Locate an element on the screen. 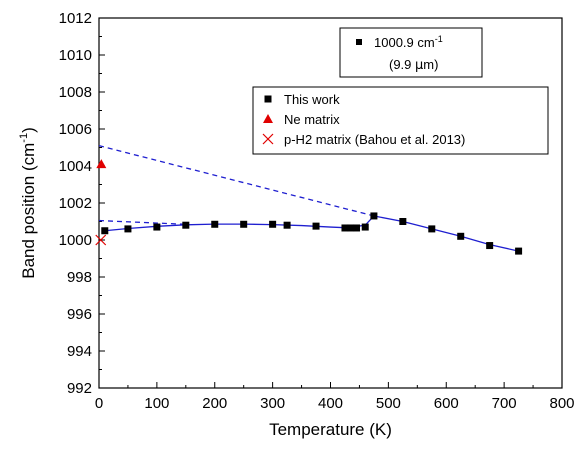 The width and height of the screenshot is (576, 450). band-value: 1000.9 cm is located at coordinates (404, 42).